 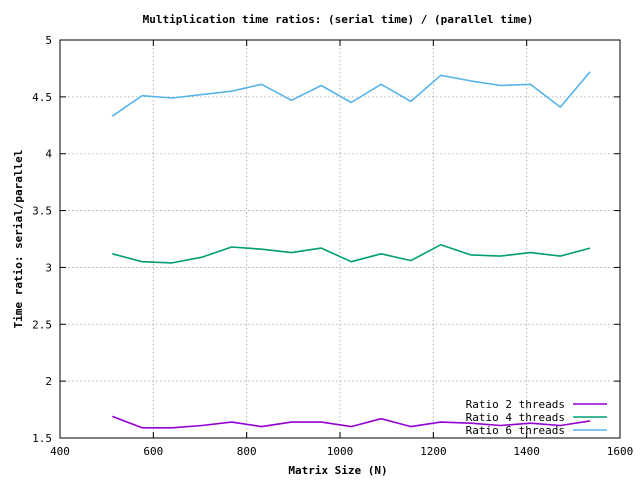 What do you see at coordinates (153, 451) in the screenshot?
I see `x-tick-label: 600` at bounding box center [153, 451].